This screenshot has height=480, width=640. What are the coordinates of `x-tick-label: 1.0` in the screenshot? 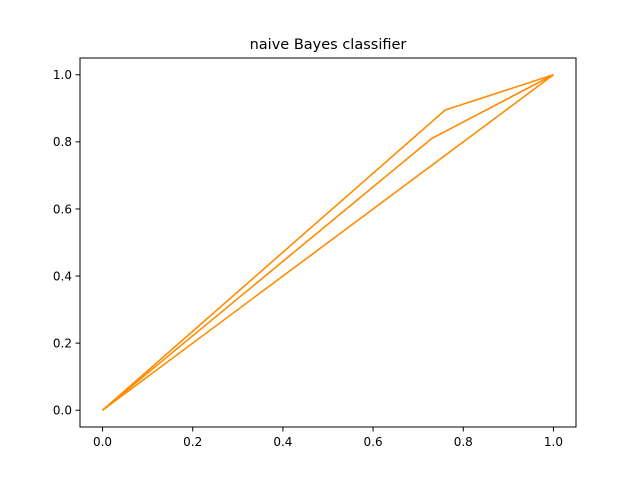 It's located at (553, 442).